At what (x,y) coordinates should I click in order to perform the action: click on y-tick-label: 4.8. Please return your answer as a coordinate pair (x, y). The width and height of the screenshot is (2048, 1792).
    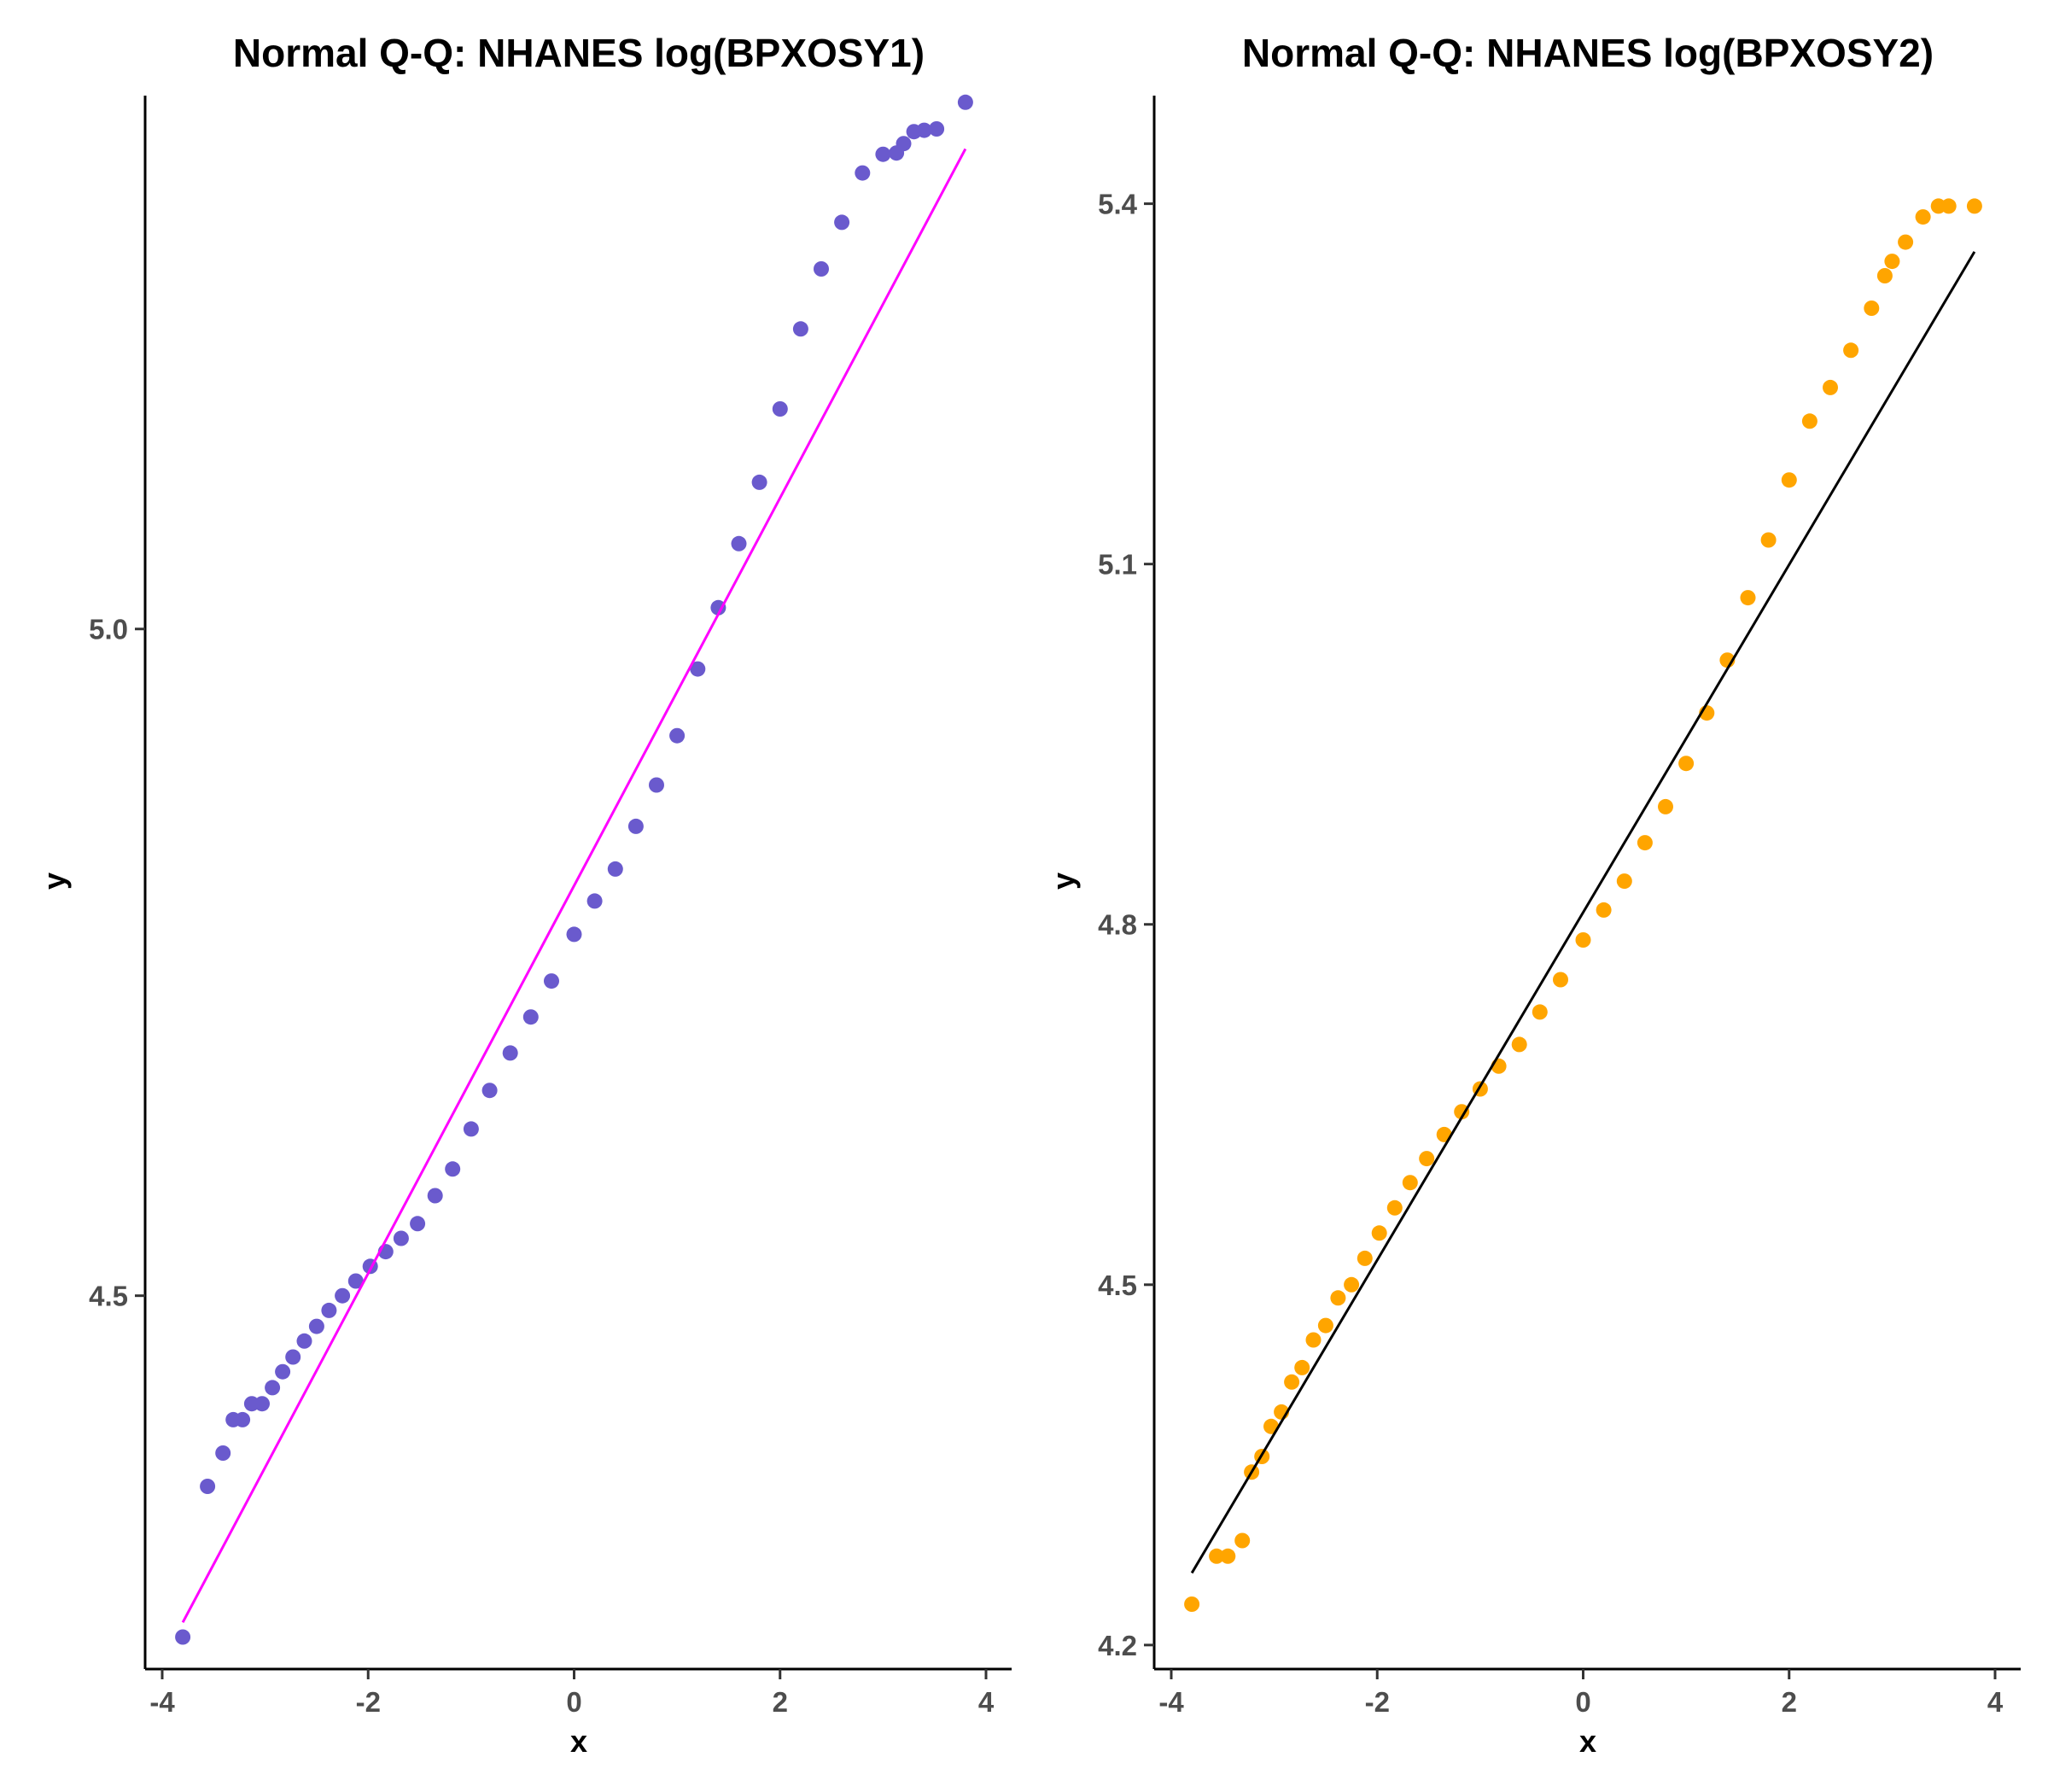
    Looking at the image, I should click on (1117, 925).